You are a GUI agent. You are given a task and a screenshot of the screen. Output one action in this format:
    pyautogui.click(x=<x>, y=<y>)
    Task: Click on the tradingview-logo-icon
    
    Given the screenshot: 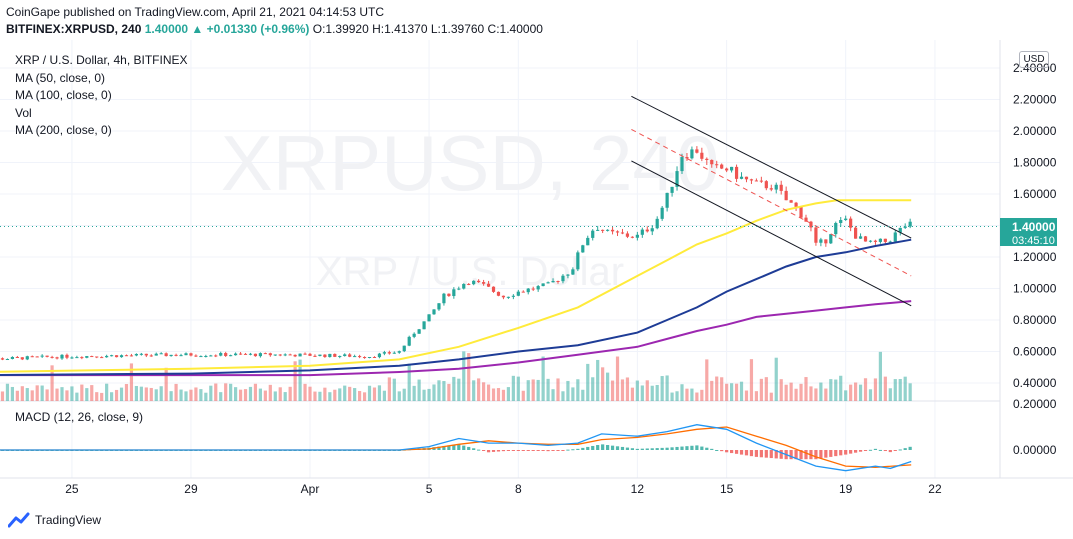 What is the action you would take?
    pyautogui.click(x=19, y=520)
    